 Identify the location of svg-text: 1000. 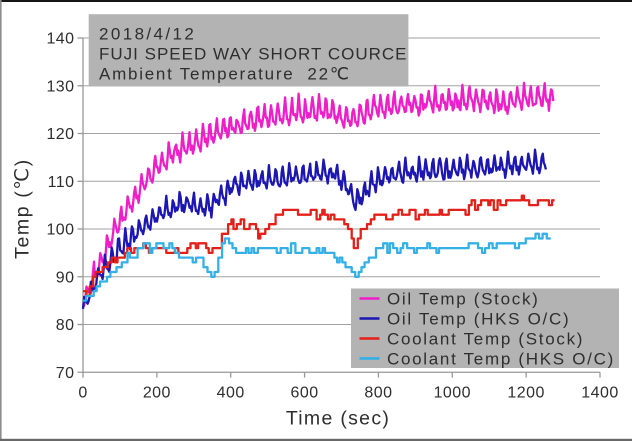
(452, 393).